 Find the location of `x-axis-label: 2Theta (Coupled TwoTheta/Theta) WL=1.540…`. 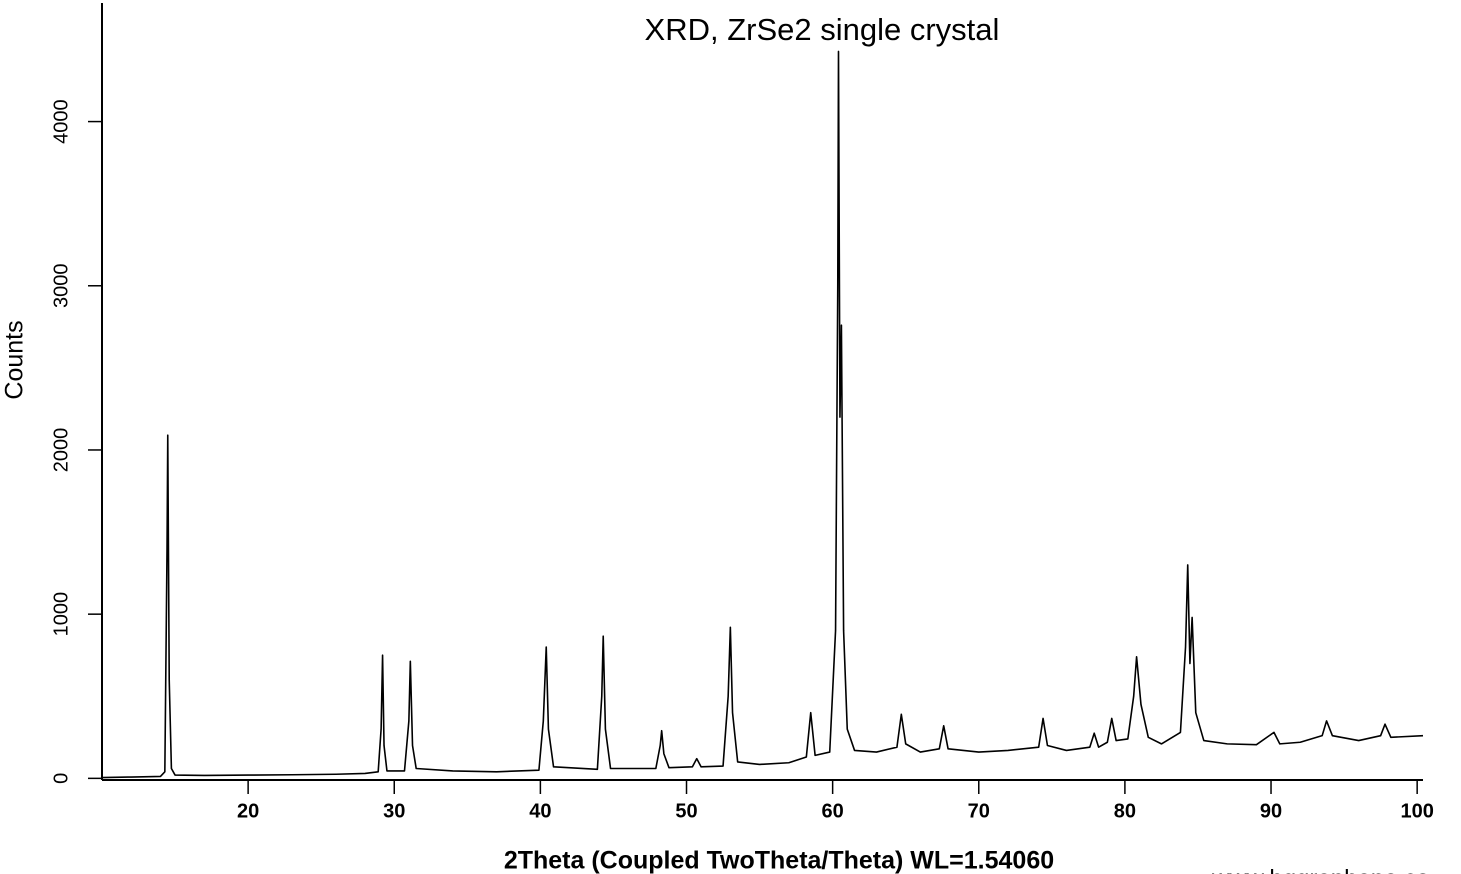

x-axis-label: 2Theta (Coupled TwoTheta/Theta) WL=1.540… is located at coordinates (779, 860).